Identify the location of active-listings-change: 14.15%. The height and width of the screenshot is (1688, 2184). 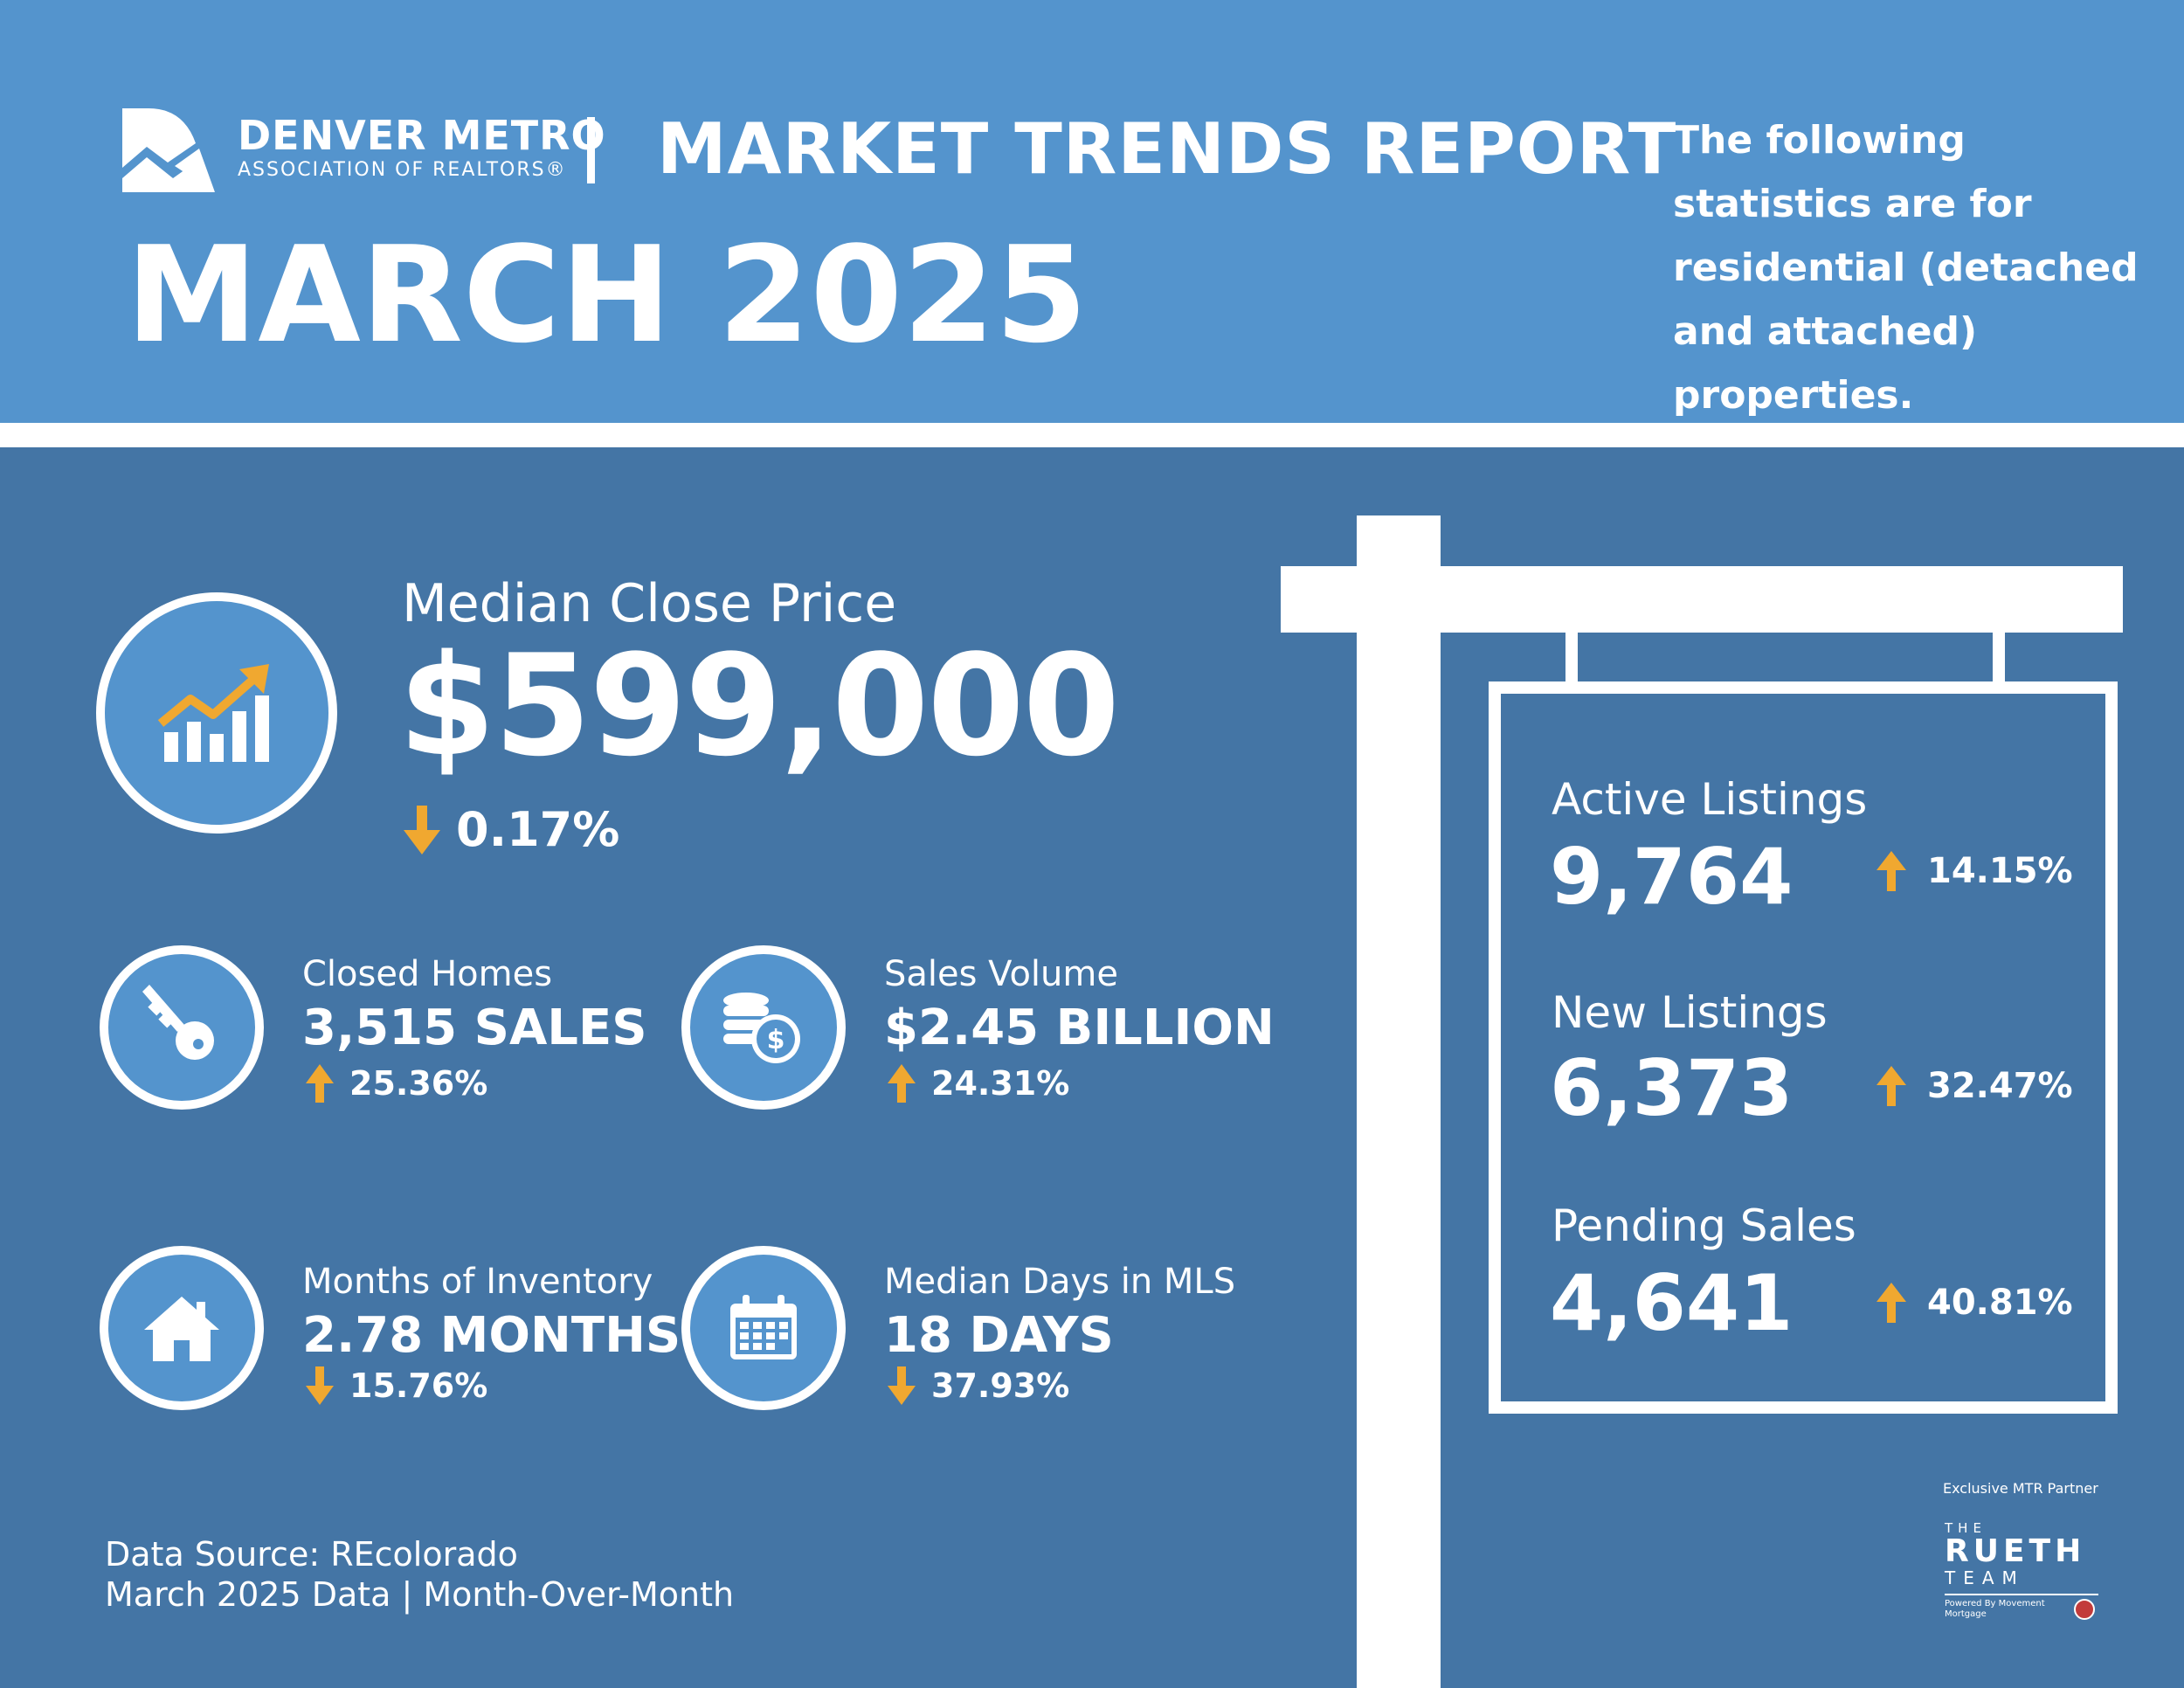
(1974, 871).